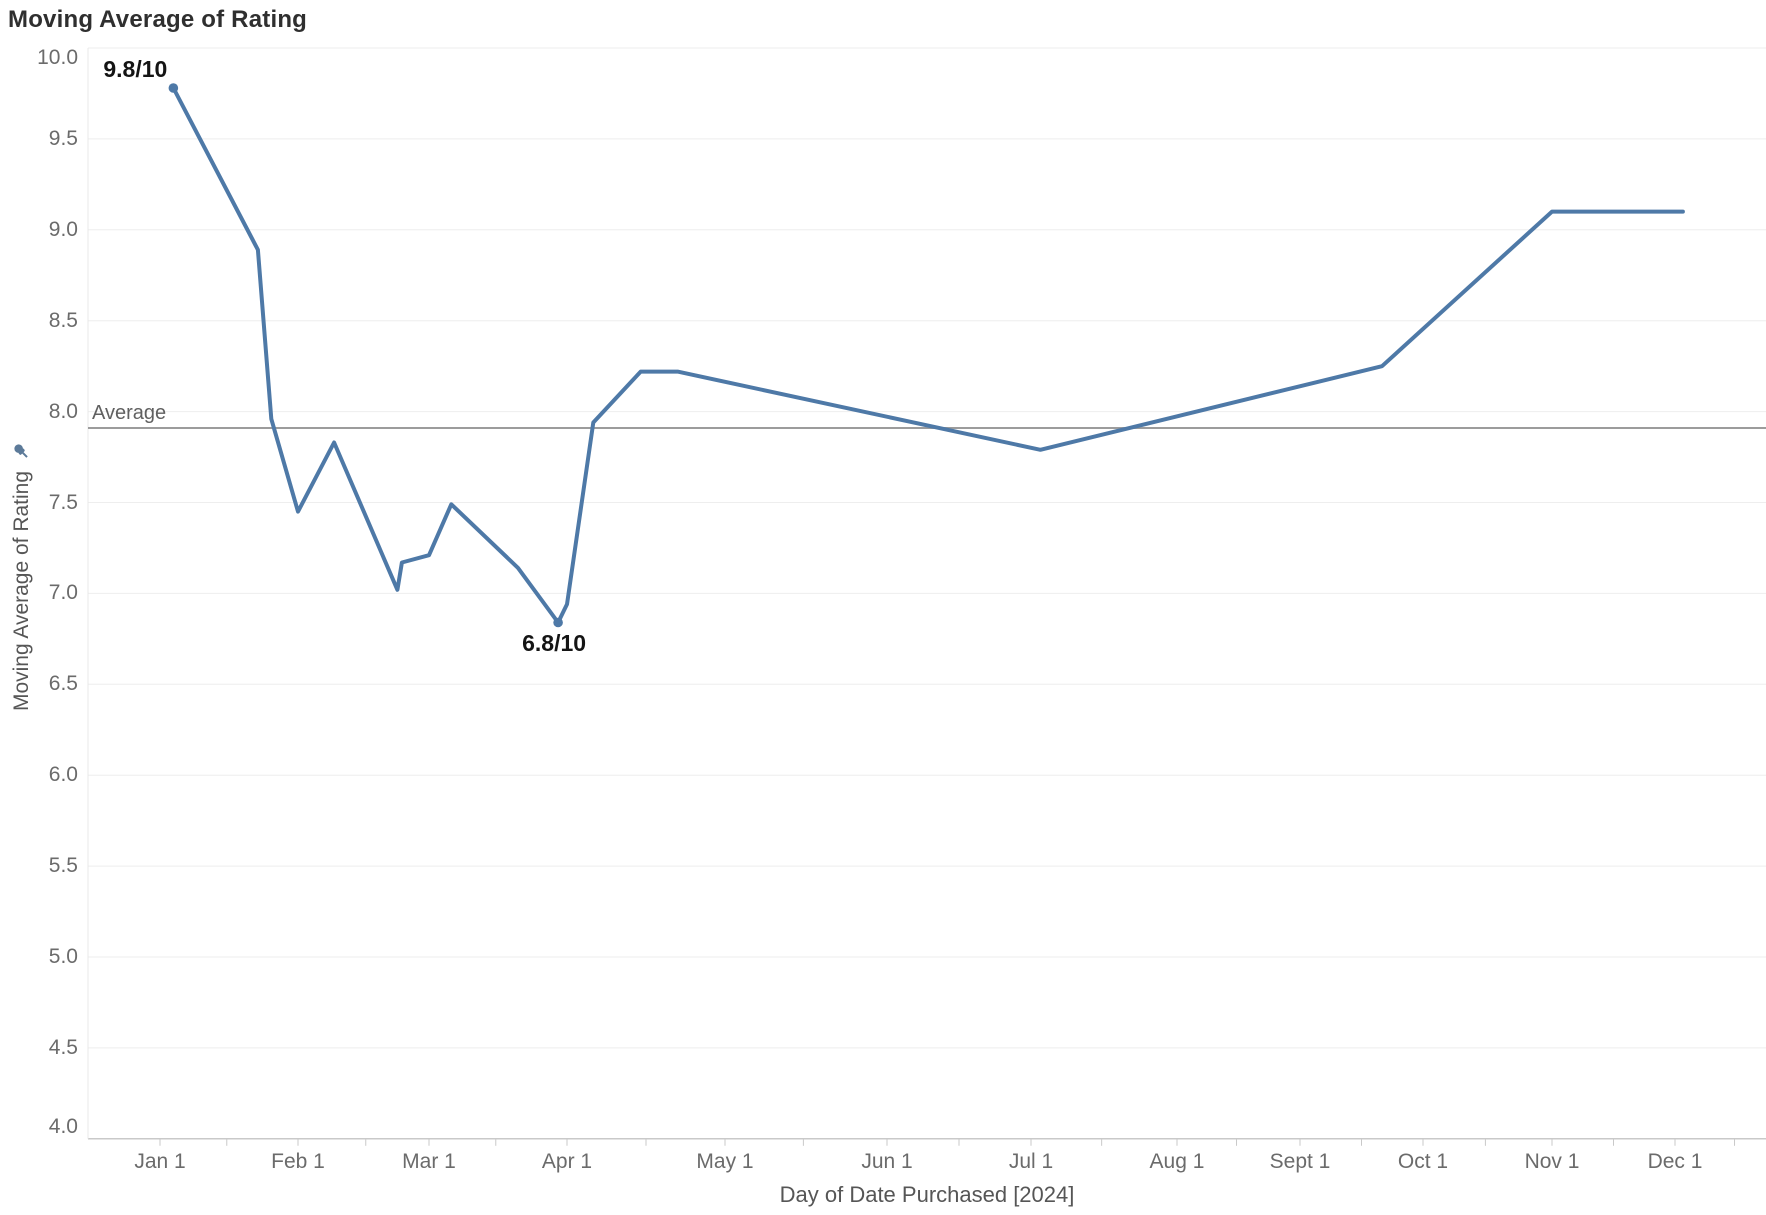 This screenshot has height=1215, width=1766. What do you see at coordinates (63, 684) in the screenshot?
I see `y-tick-label: 6.5` at bounding box center [63, 684].